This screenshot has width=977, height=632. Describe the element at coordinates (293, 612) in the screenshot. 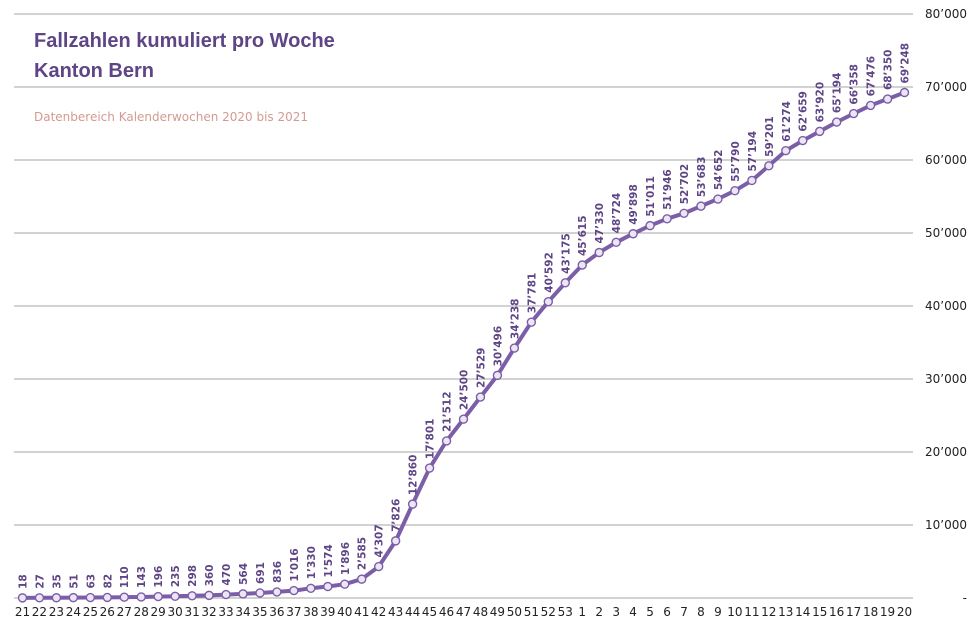

I see `x-tick-label: 37` at that location.